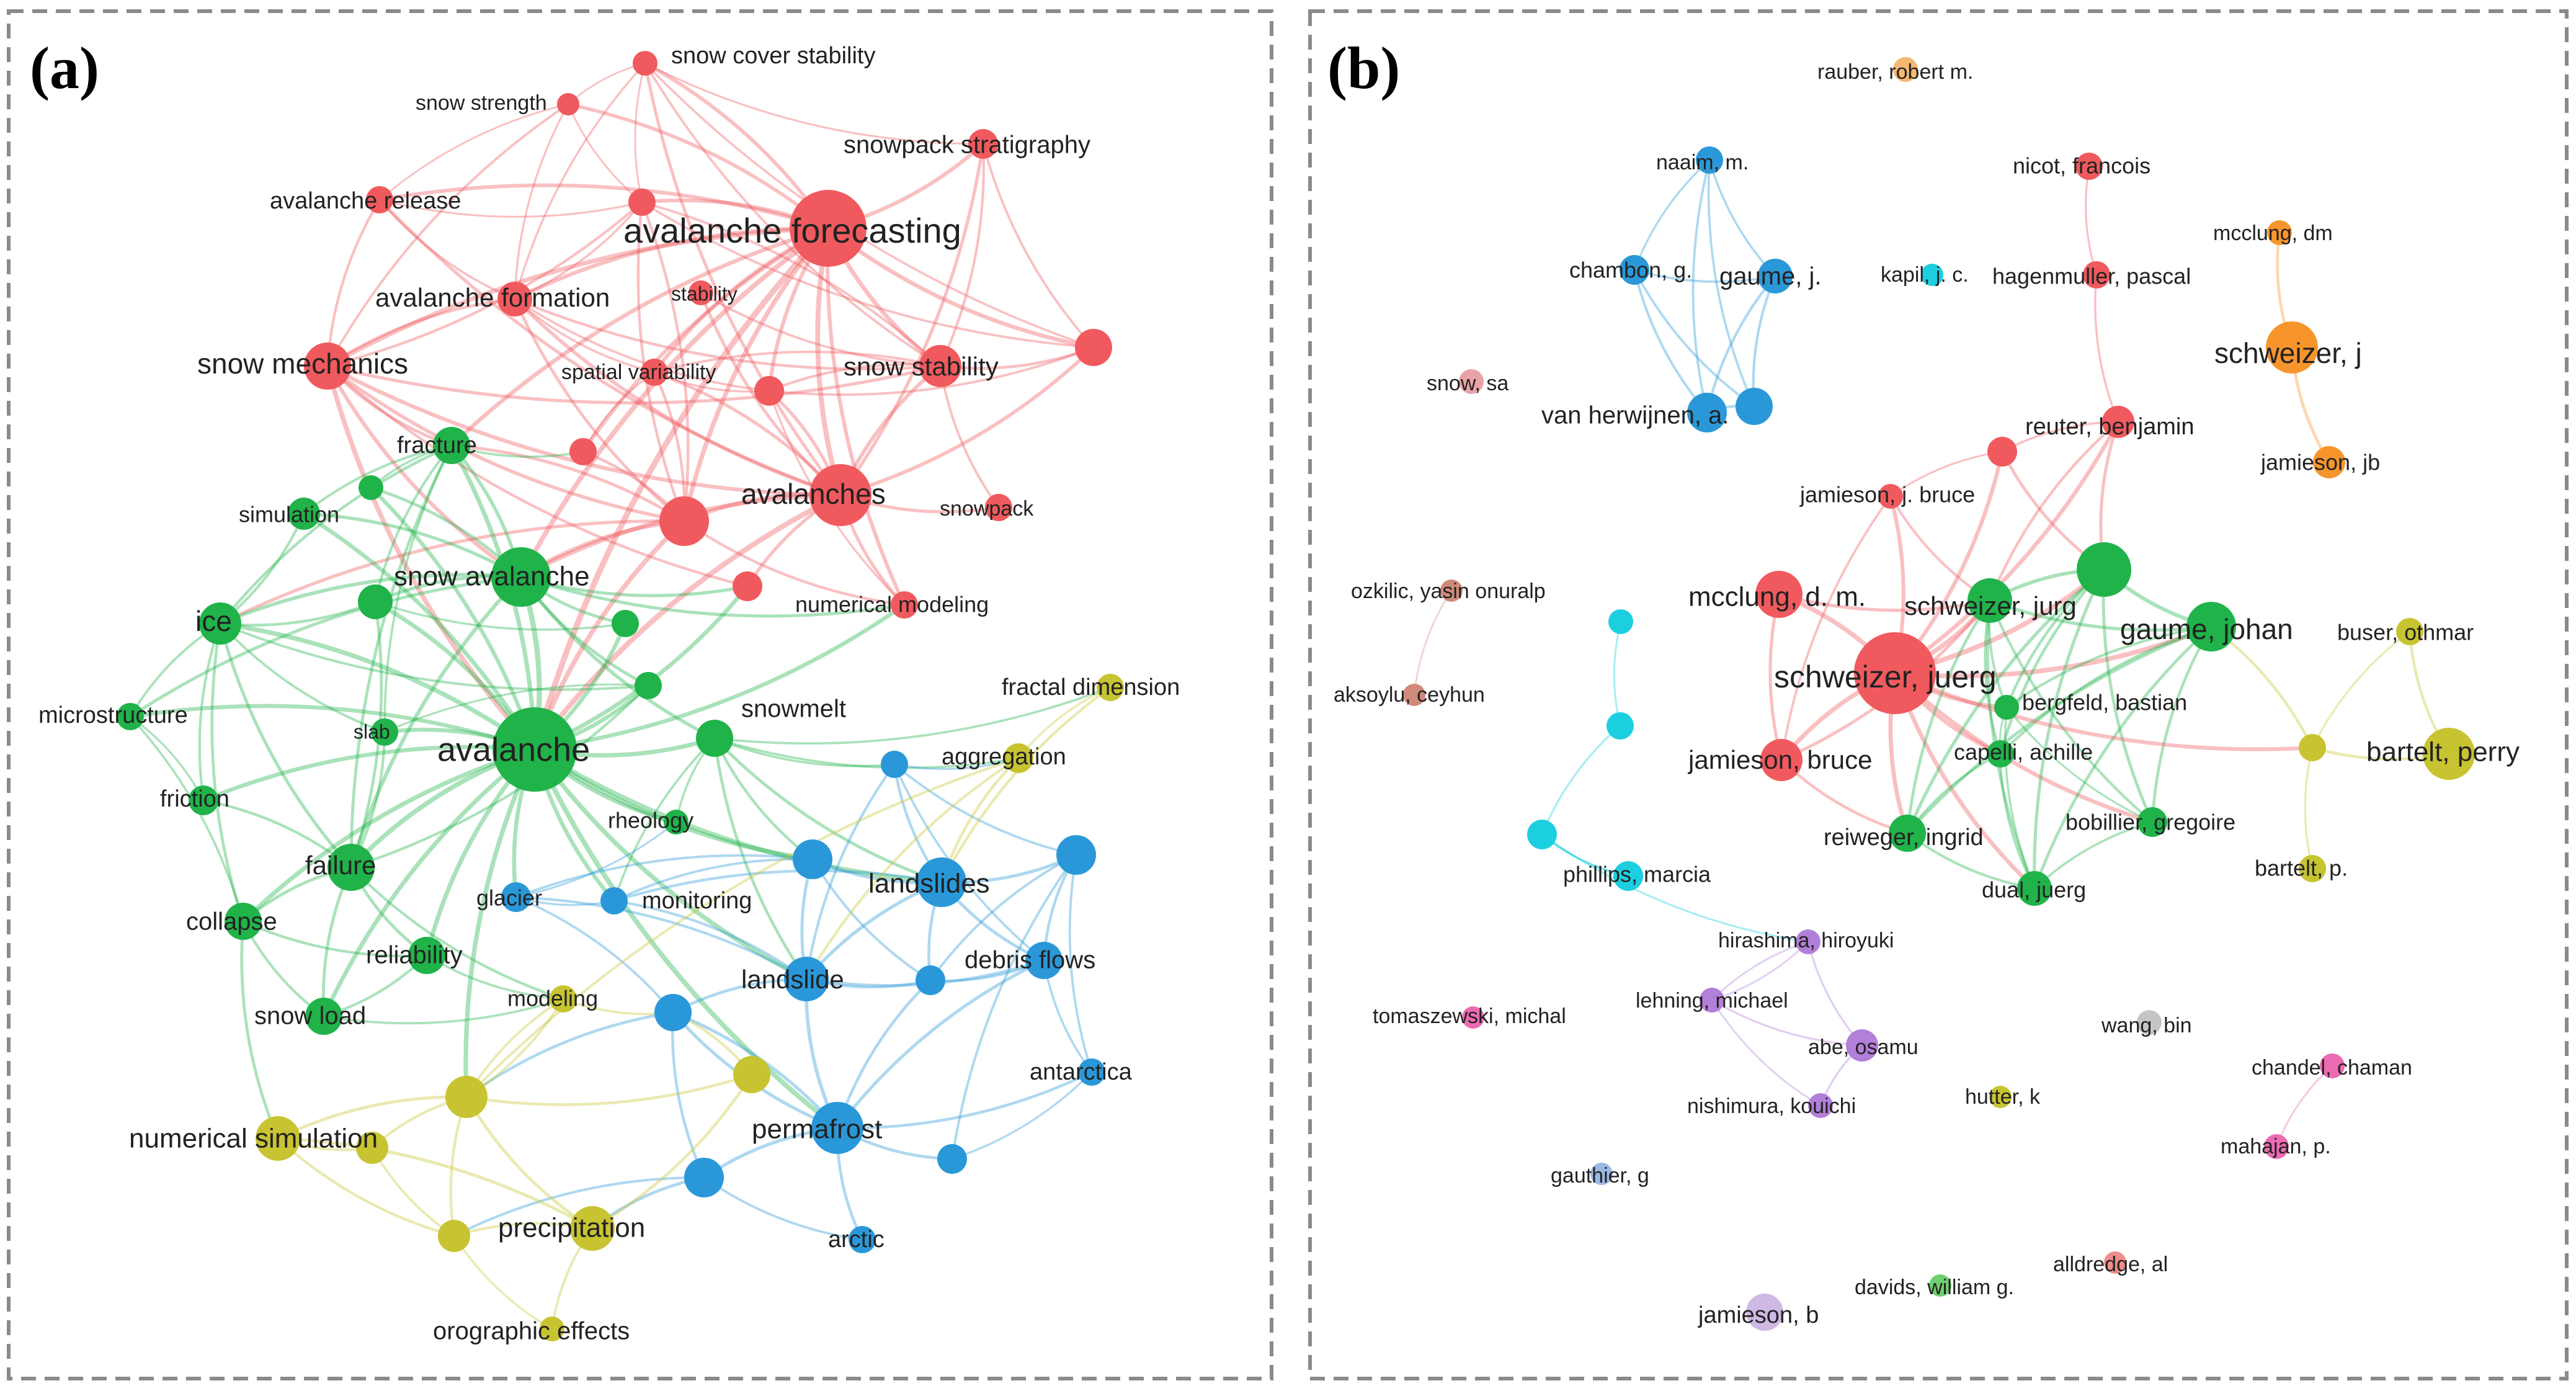 The image size is (2576, 1391). What do you see at coordinates (482, 103) in the screenshot?
I see `label-snow-strength: snow strength` at bounding box center [482, 103].